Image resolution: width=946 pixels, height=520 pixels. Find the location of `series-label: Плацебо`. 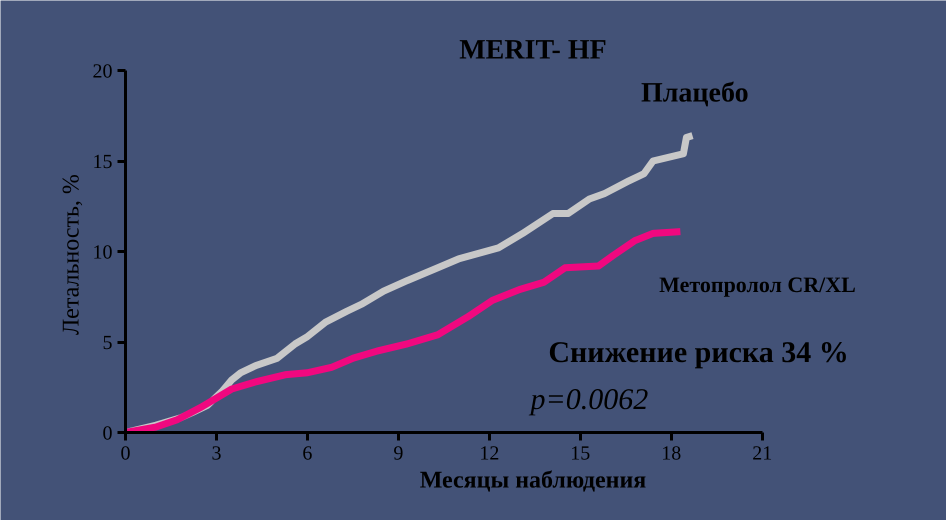

series-label: Плацебо is located at coordinates (694, 93).